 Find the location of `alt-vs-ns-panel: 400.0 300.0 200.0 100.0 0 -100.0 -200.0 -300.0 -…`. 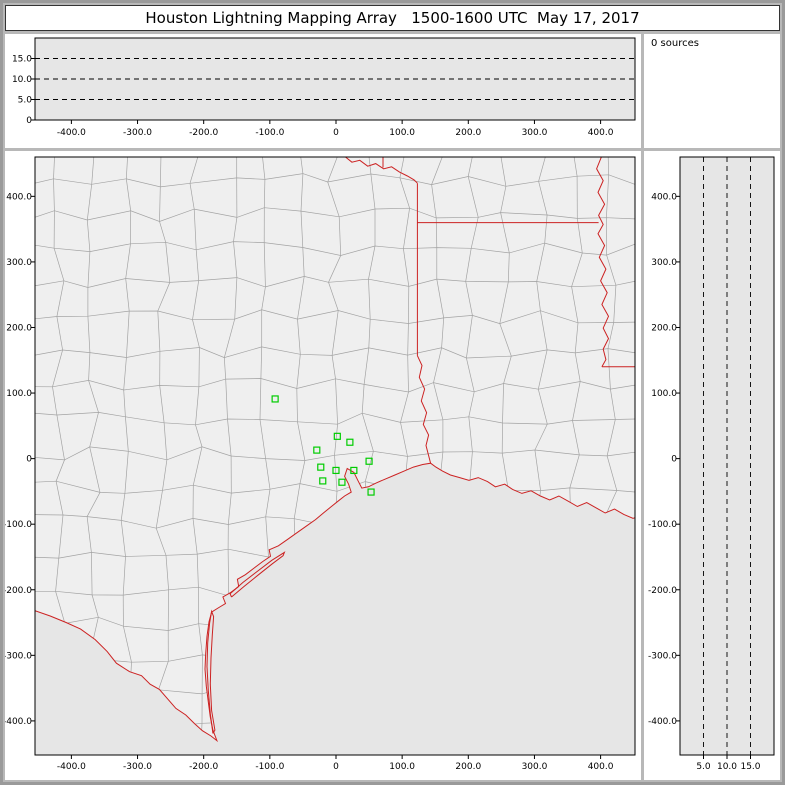

alt-vs-ns-panel: 400.0 300.0 200.0 100.0 0 -100.0 -200.0 -300.0 -… is located at coordinates (712, 465).